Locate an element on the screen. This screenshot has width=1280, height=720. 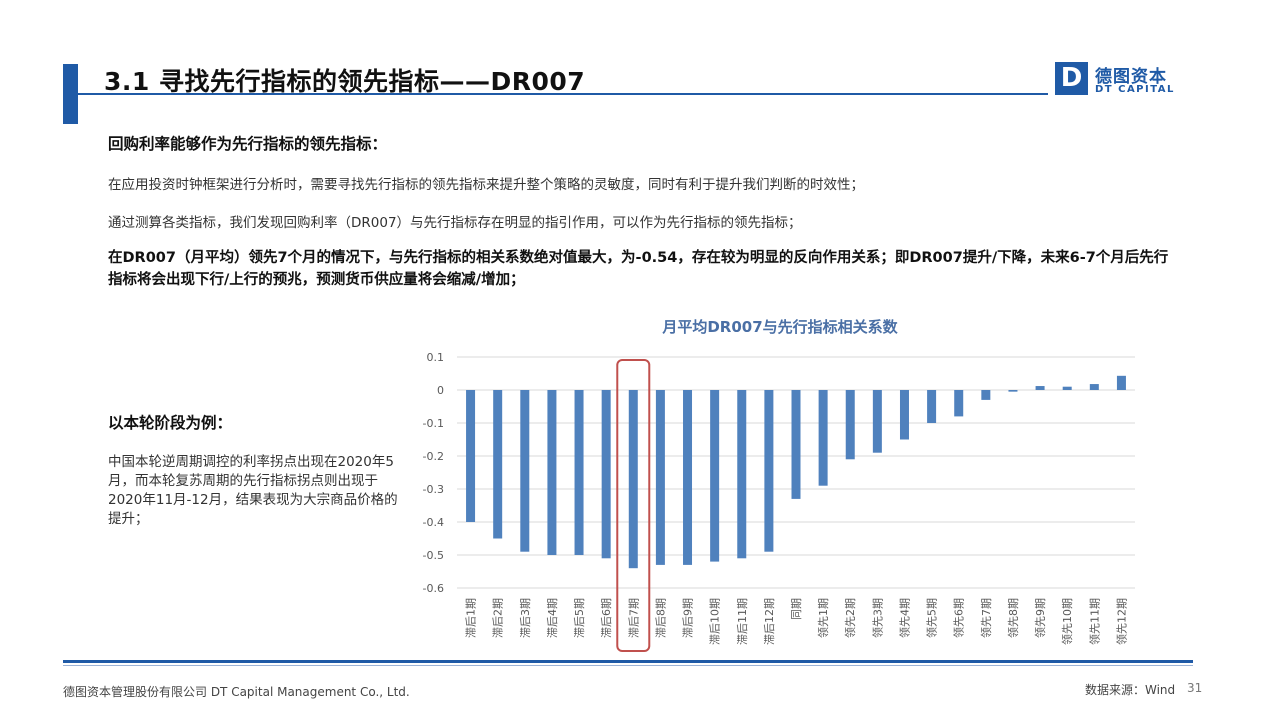
x-tick-label: 领先5期 is located at coordinates (932, 618).